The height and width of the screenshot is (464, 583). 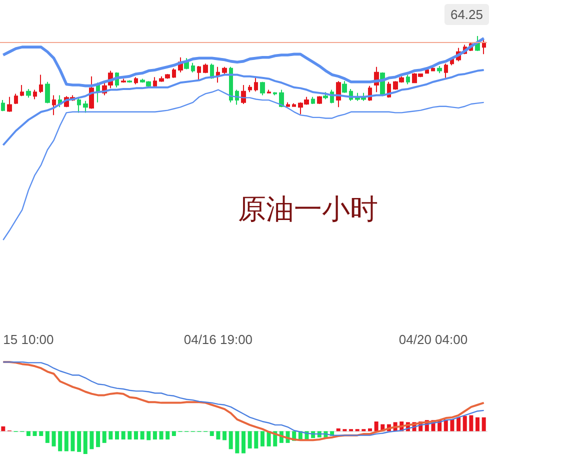 What do you see at coordinates (433, 339) in the screenshot?
I see `x-tick-label: 04/20 04:00` at bounding box center [433, 339].